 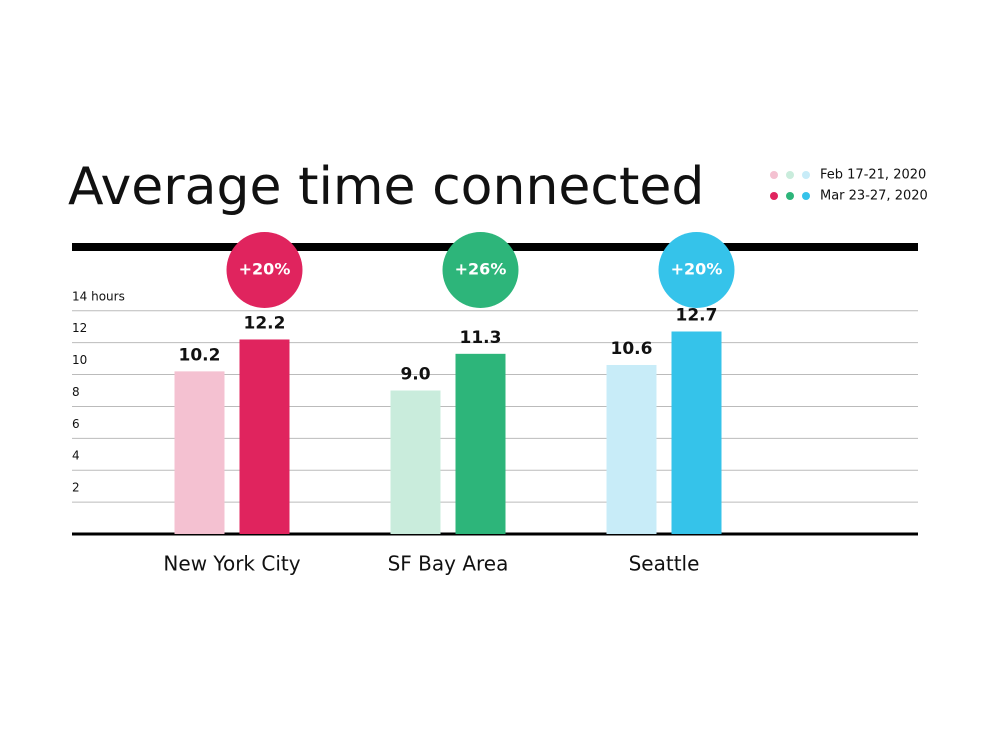 What do you see at coordinates (386, 187) in the screenshot?
I see `chart-title: Average time connected` at bounding box center [386, 187].